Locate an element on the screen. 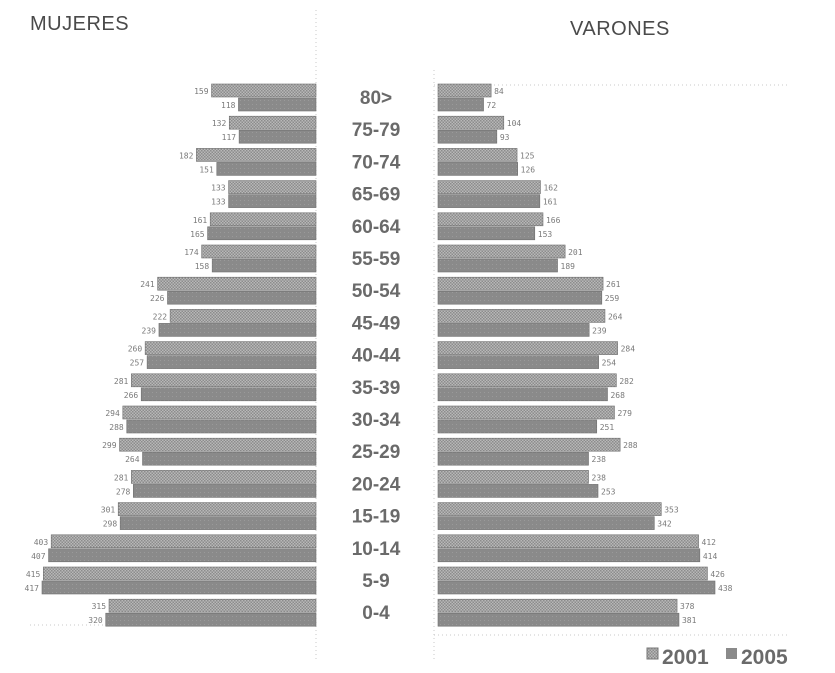  legend-swatch-2001 is located at coordinates (652, 653).